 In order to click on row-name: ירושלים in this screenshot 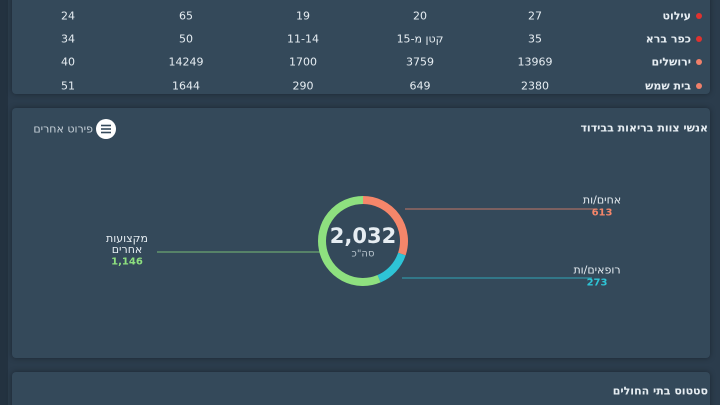, I will do `click(671, 62)`.